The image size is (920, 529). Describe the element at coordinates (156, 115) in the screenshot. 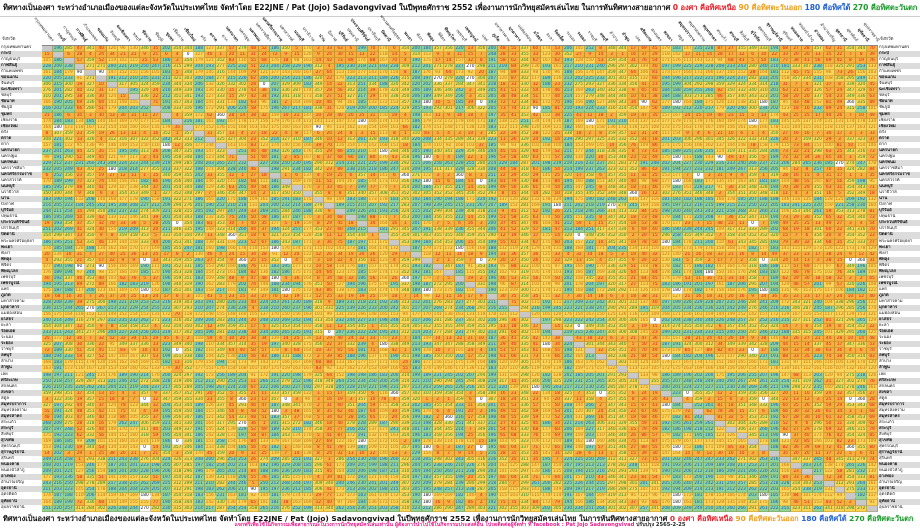

I see `bearing-cell: 27` at that location.